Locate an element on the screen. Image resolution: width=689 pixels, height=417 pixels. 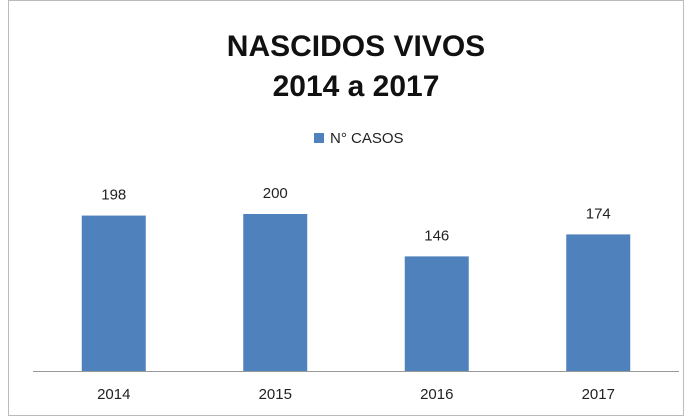
chart-title: NASCIDOS VIVOS is located at coordinates (356, 46).